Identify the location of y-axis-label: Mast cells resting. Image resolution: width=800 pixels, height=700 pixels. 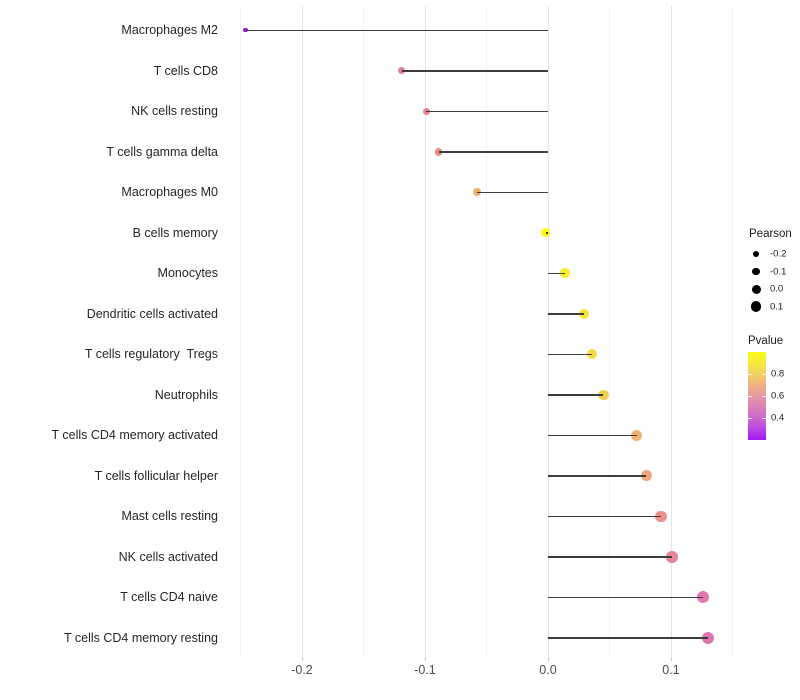
(169, 516).